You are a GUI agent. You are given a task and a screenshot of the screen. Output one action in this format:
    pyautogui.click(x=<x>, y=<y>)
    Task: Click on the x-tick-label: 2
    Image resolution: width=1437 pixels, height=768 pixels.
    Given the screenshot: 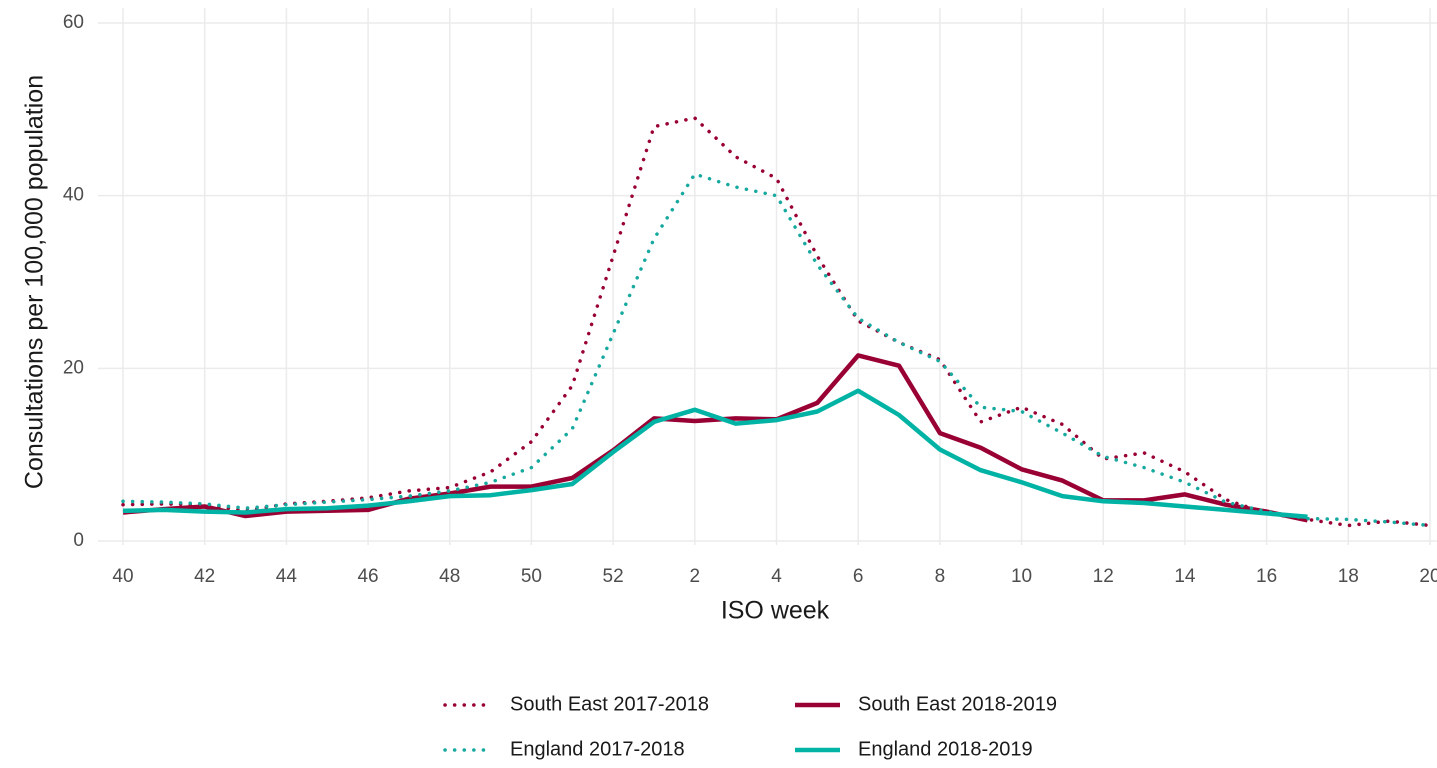 What is the action you would take?
    pyautogui.click(x=695, y=576)
    